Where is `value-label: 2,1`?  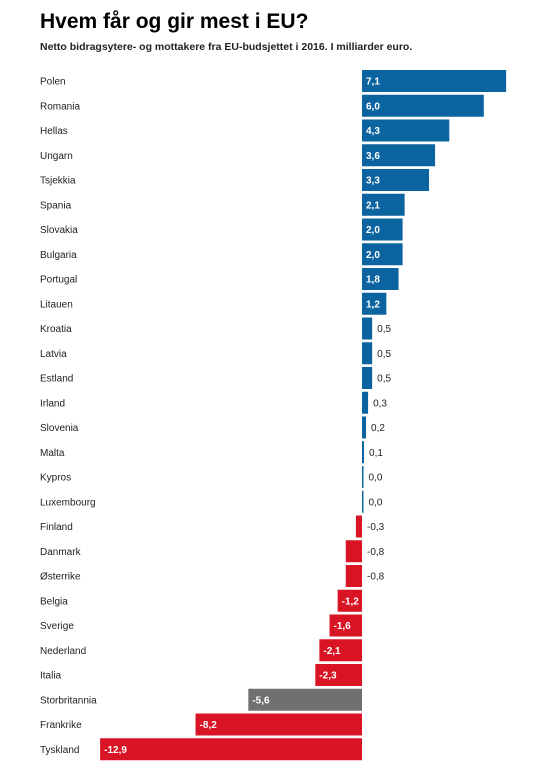
value-label: 2,1 is located at coordinates (373, 205).